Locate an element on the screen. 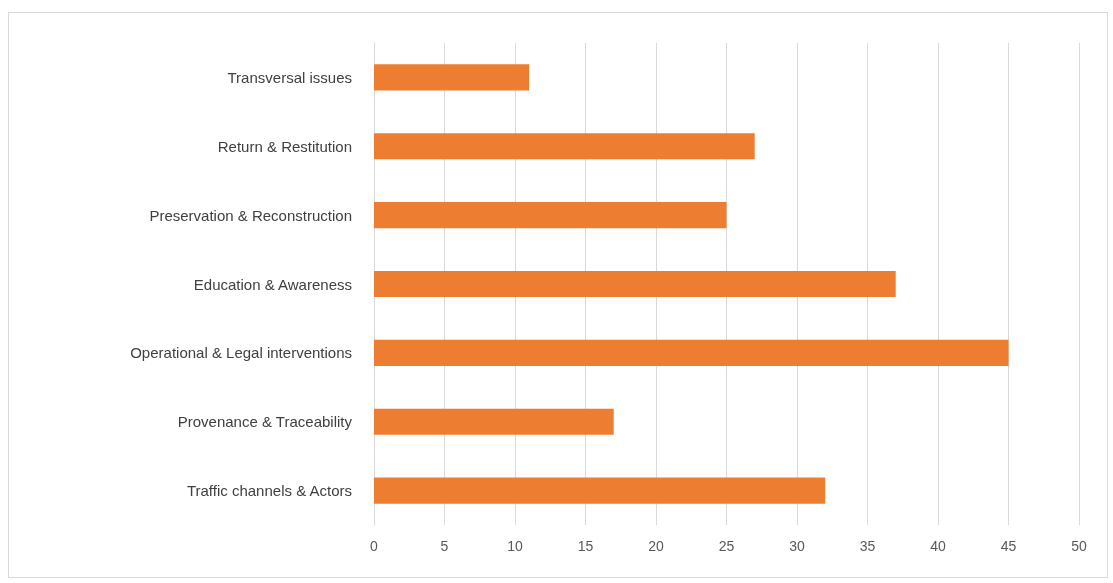 This screenshot has height=583, width=1113. x-tick-label: 0 is located at coordinates (374, 546).